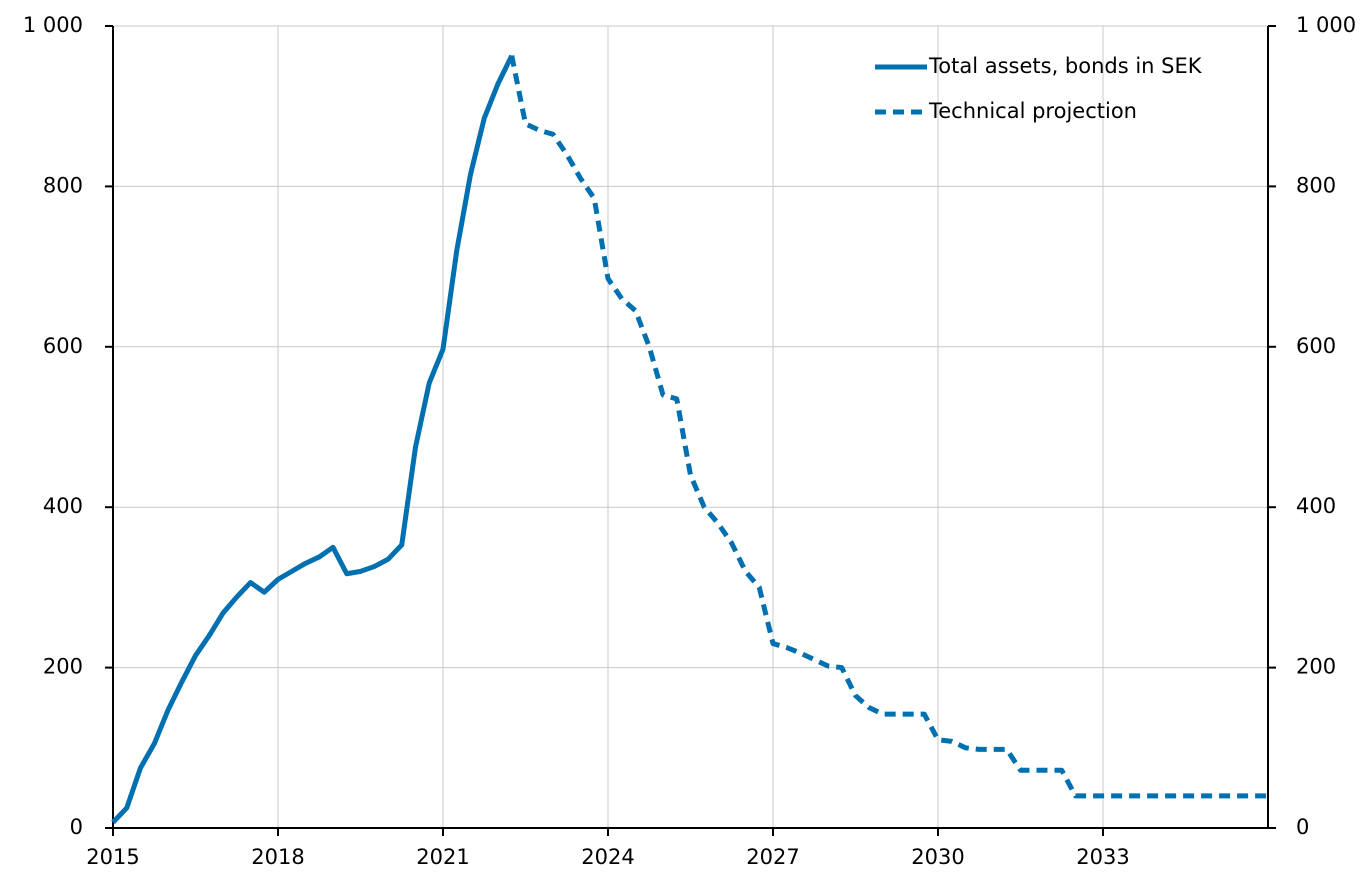  What do you see at coordinates (53, 25) in the screenshot?
I see `y-tick-label: 1 000` at bounding box center [53, 25].